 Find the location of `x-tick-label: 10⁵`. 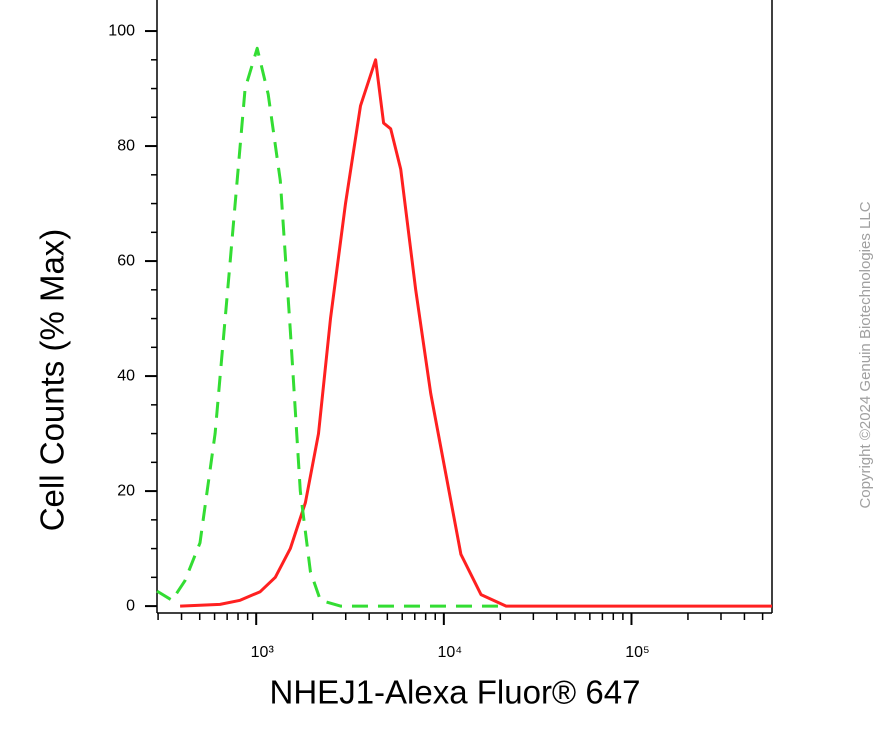

x-tick-label: 10⁵ is located at coordinates (637, 652).